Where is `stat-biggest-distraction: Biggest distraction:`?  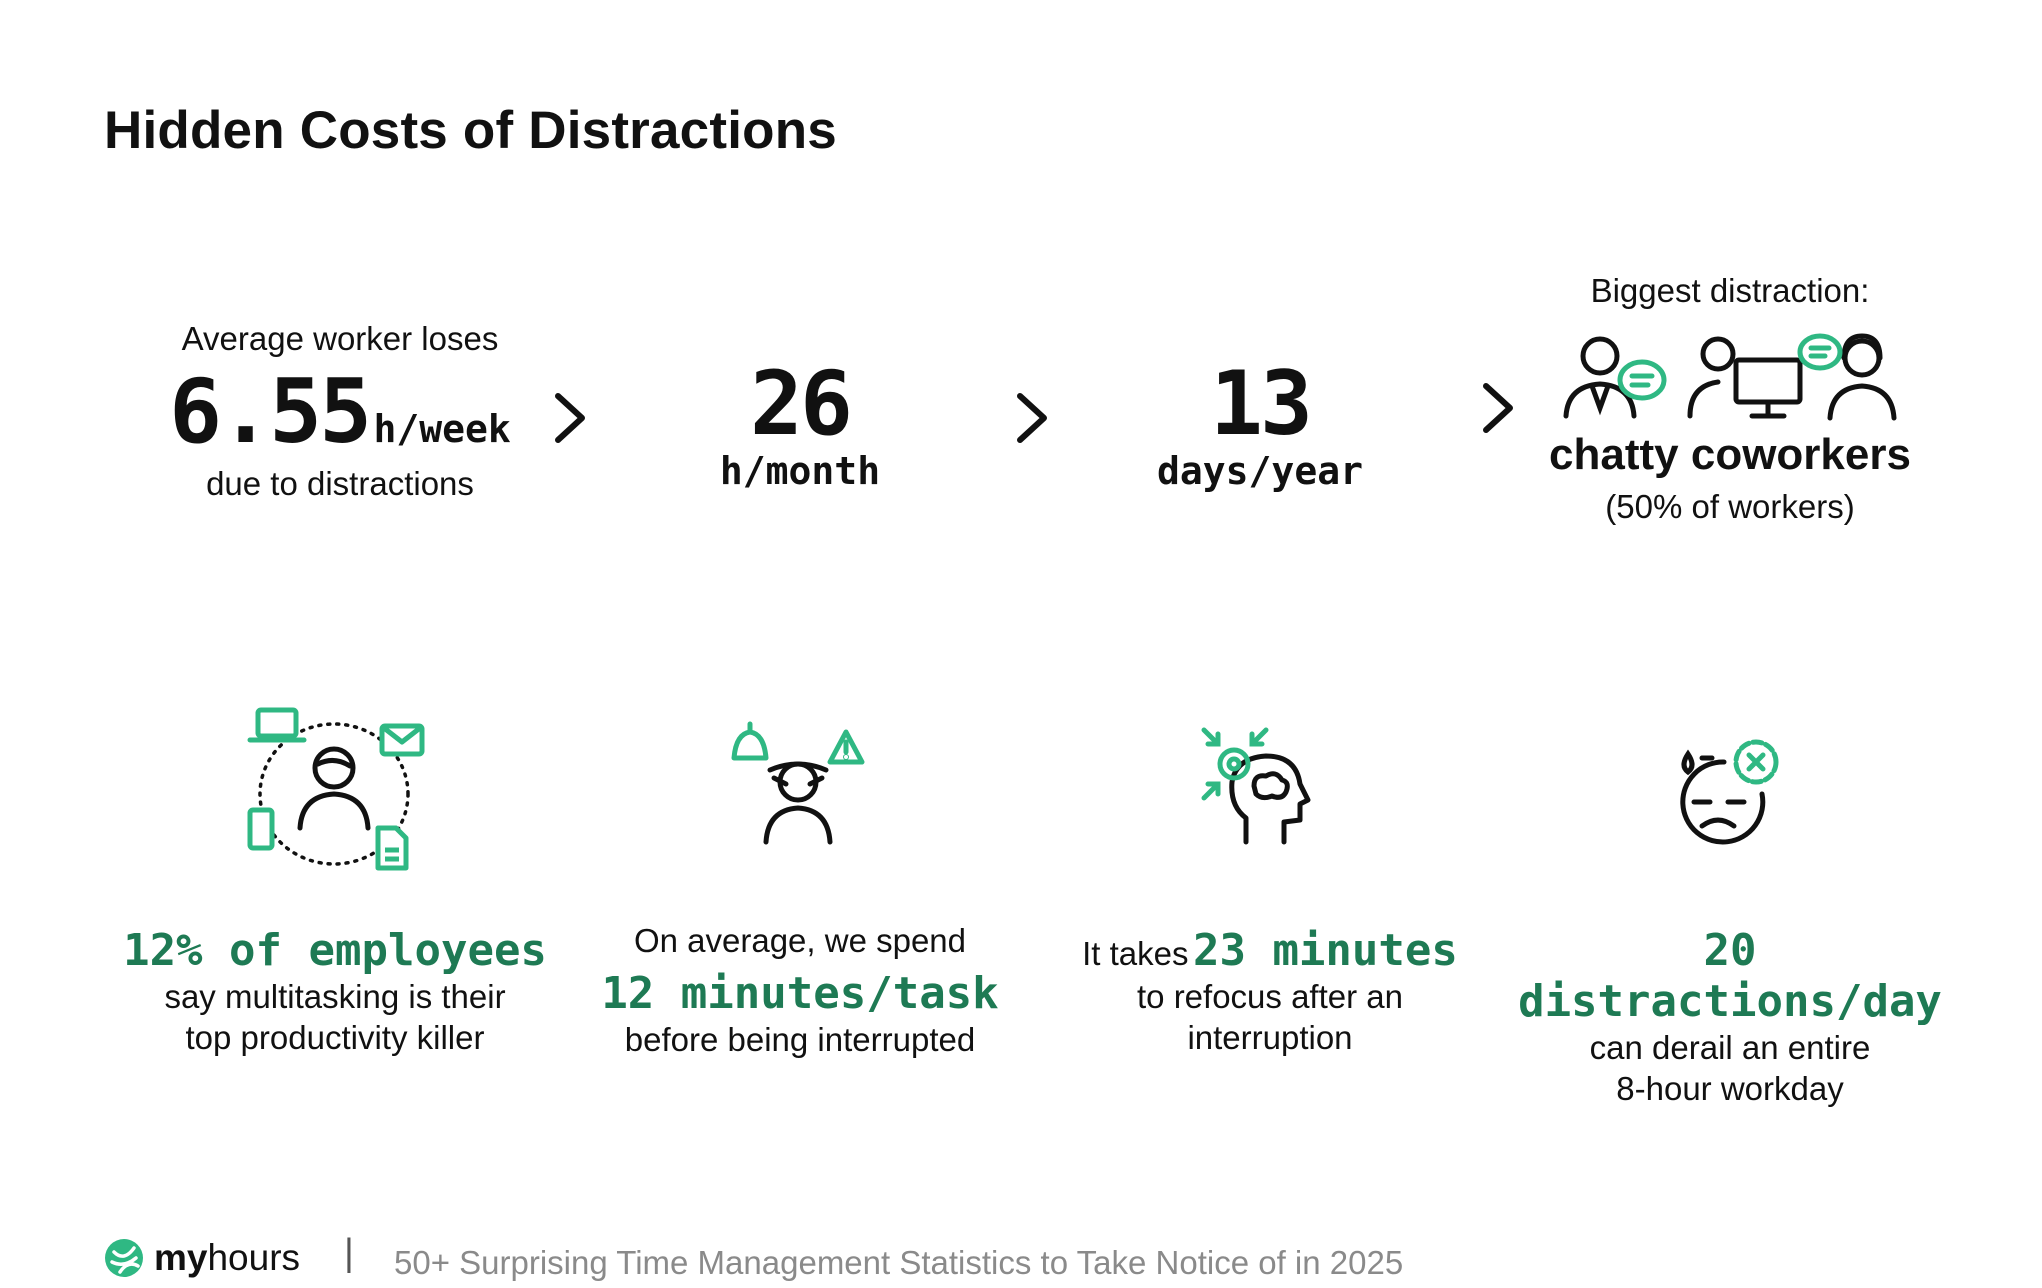 stat-biggest-distraction: Biggest distraction: is located at coordinates (1730, 399).